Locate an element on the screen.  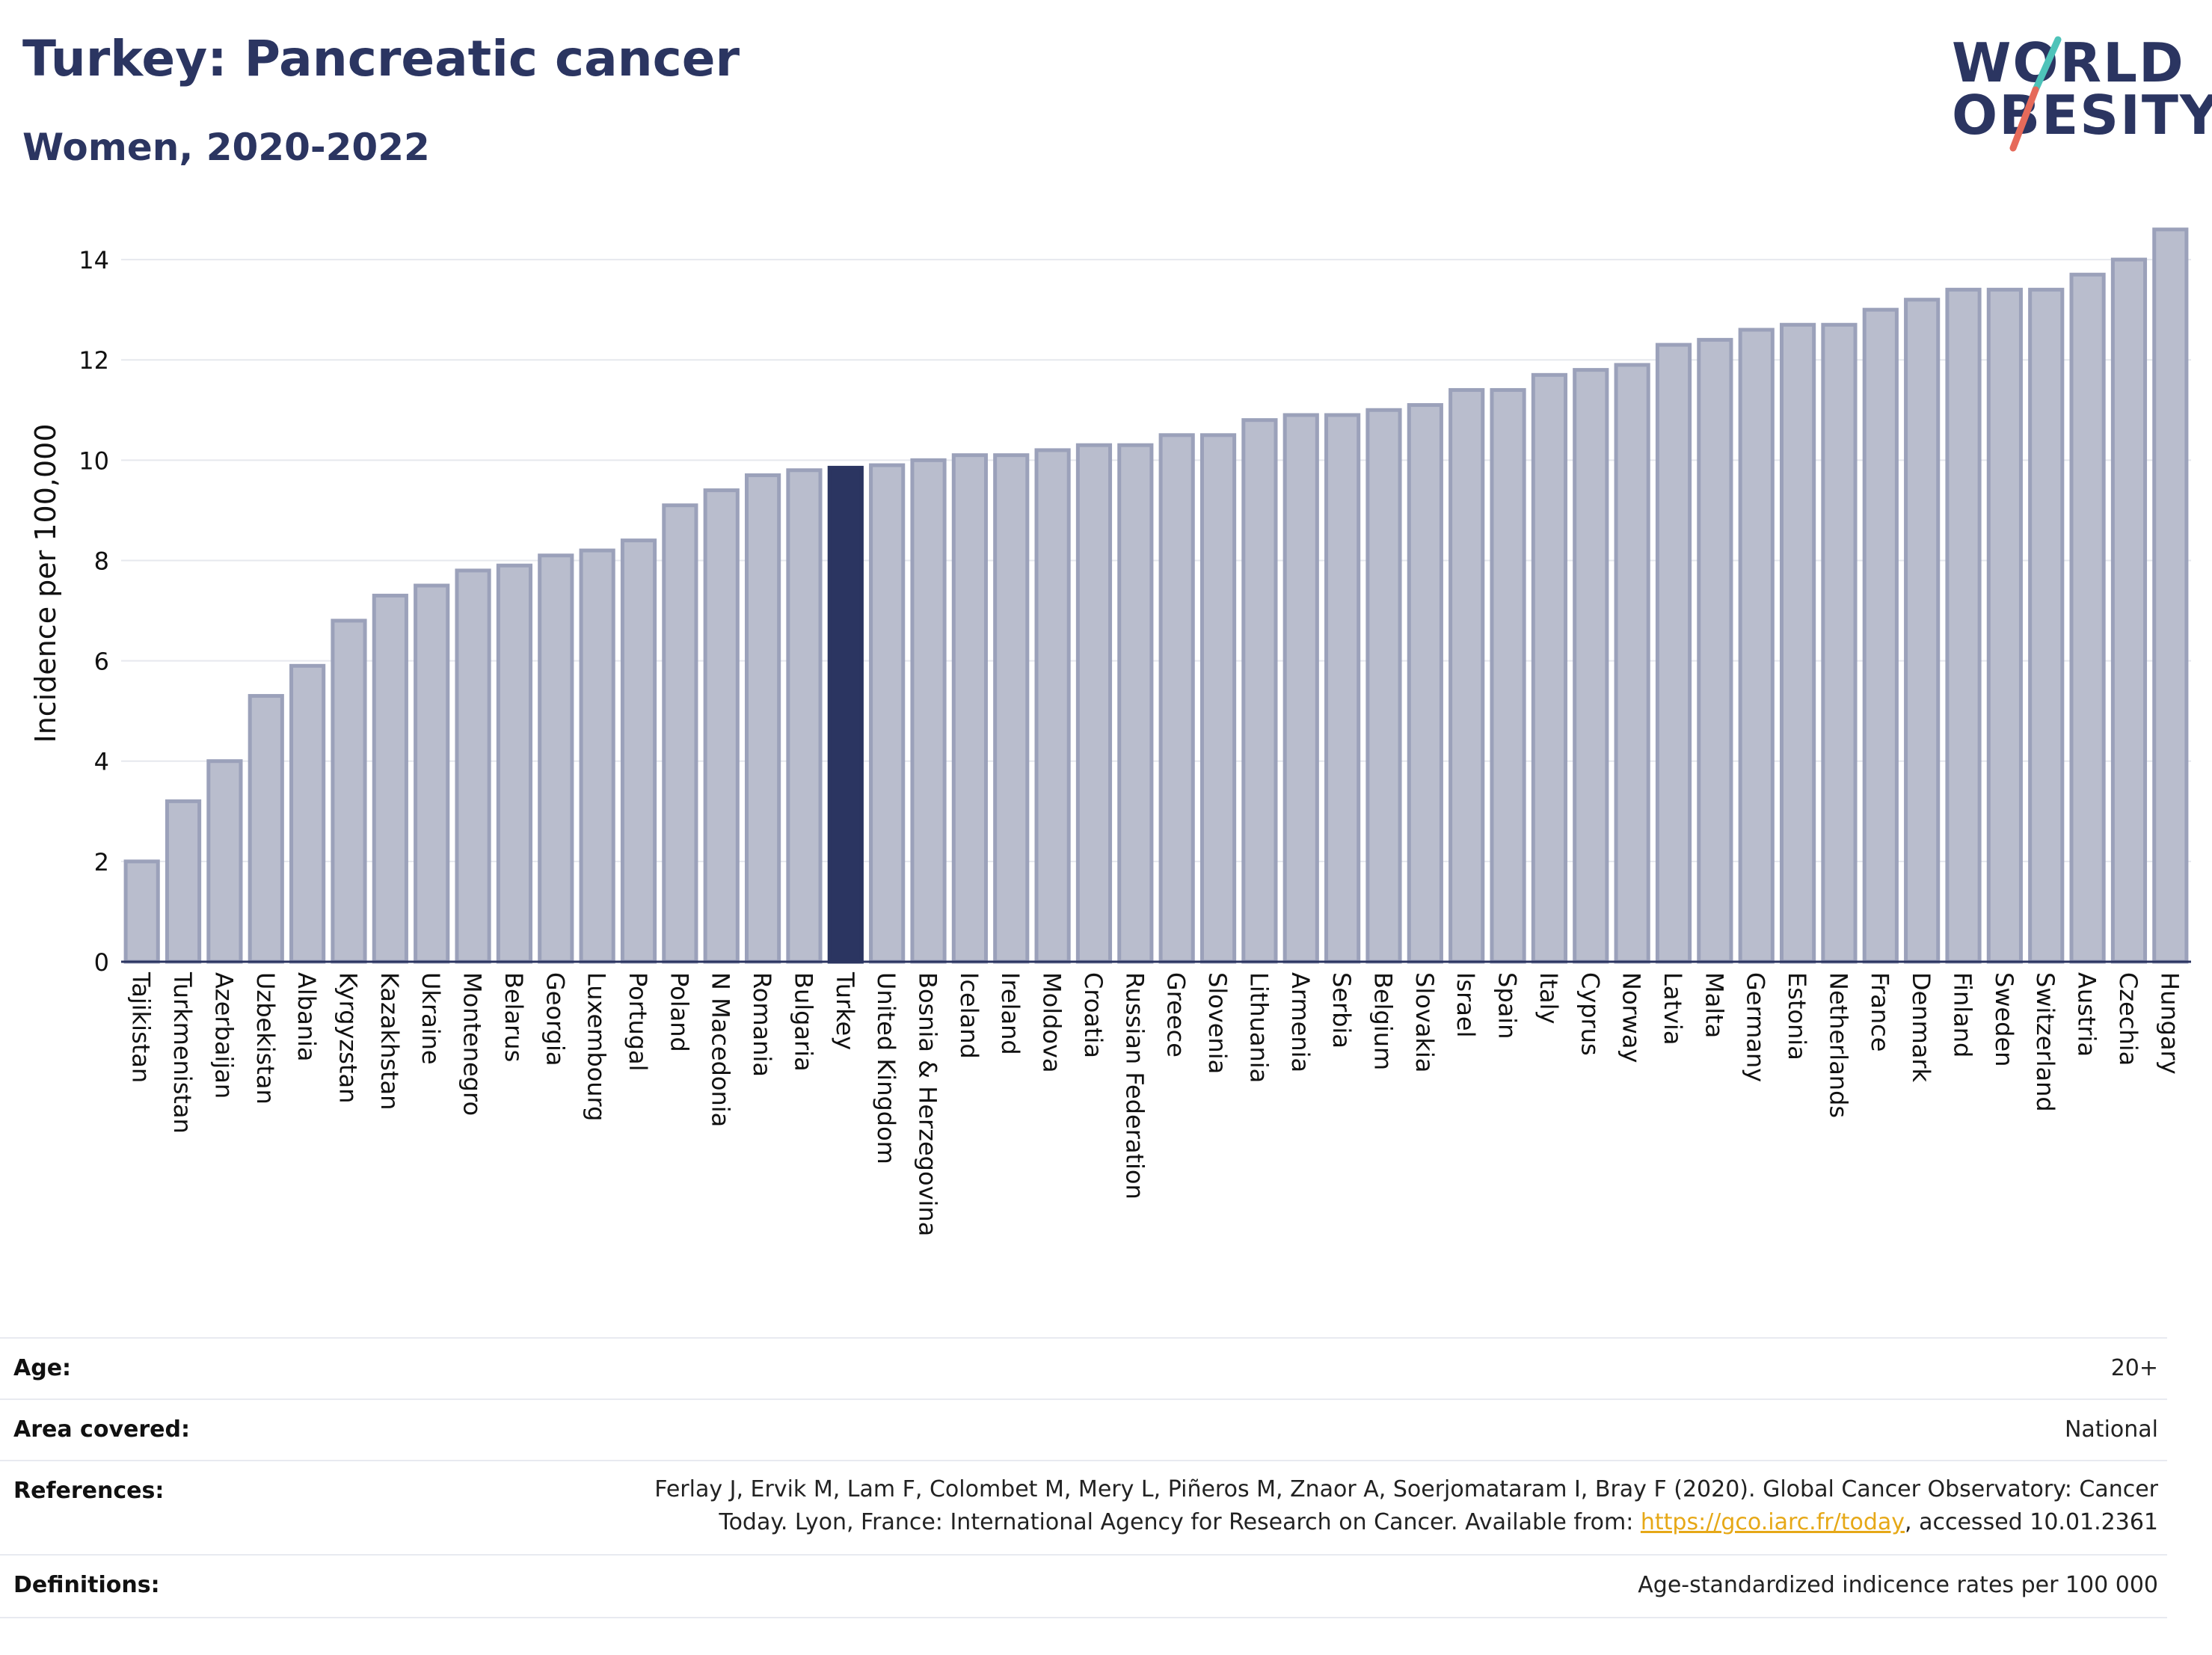
x-tick-label: Austria is located at coordinates (2087, 1014).